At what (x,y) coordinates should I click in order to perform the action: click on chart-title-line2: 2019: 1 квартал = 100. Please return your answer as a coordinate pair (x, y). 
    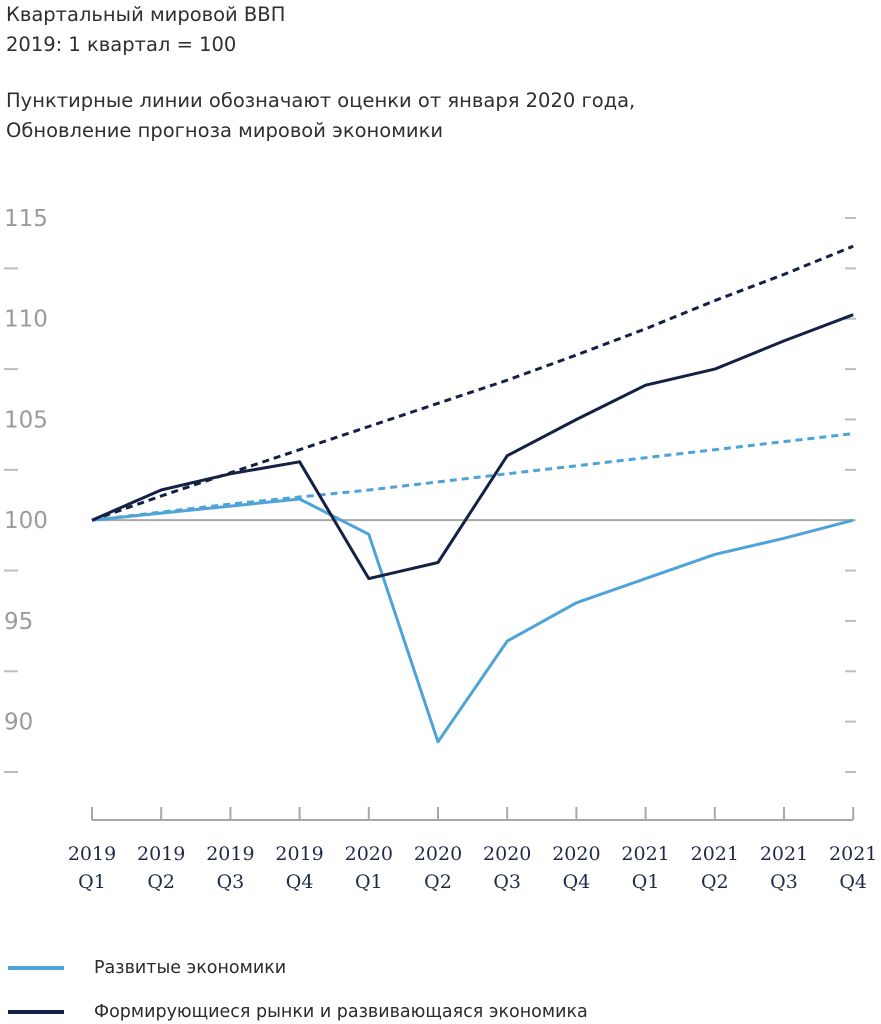
    Looking at the image, I should click on (121, 44).